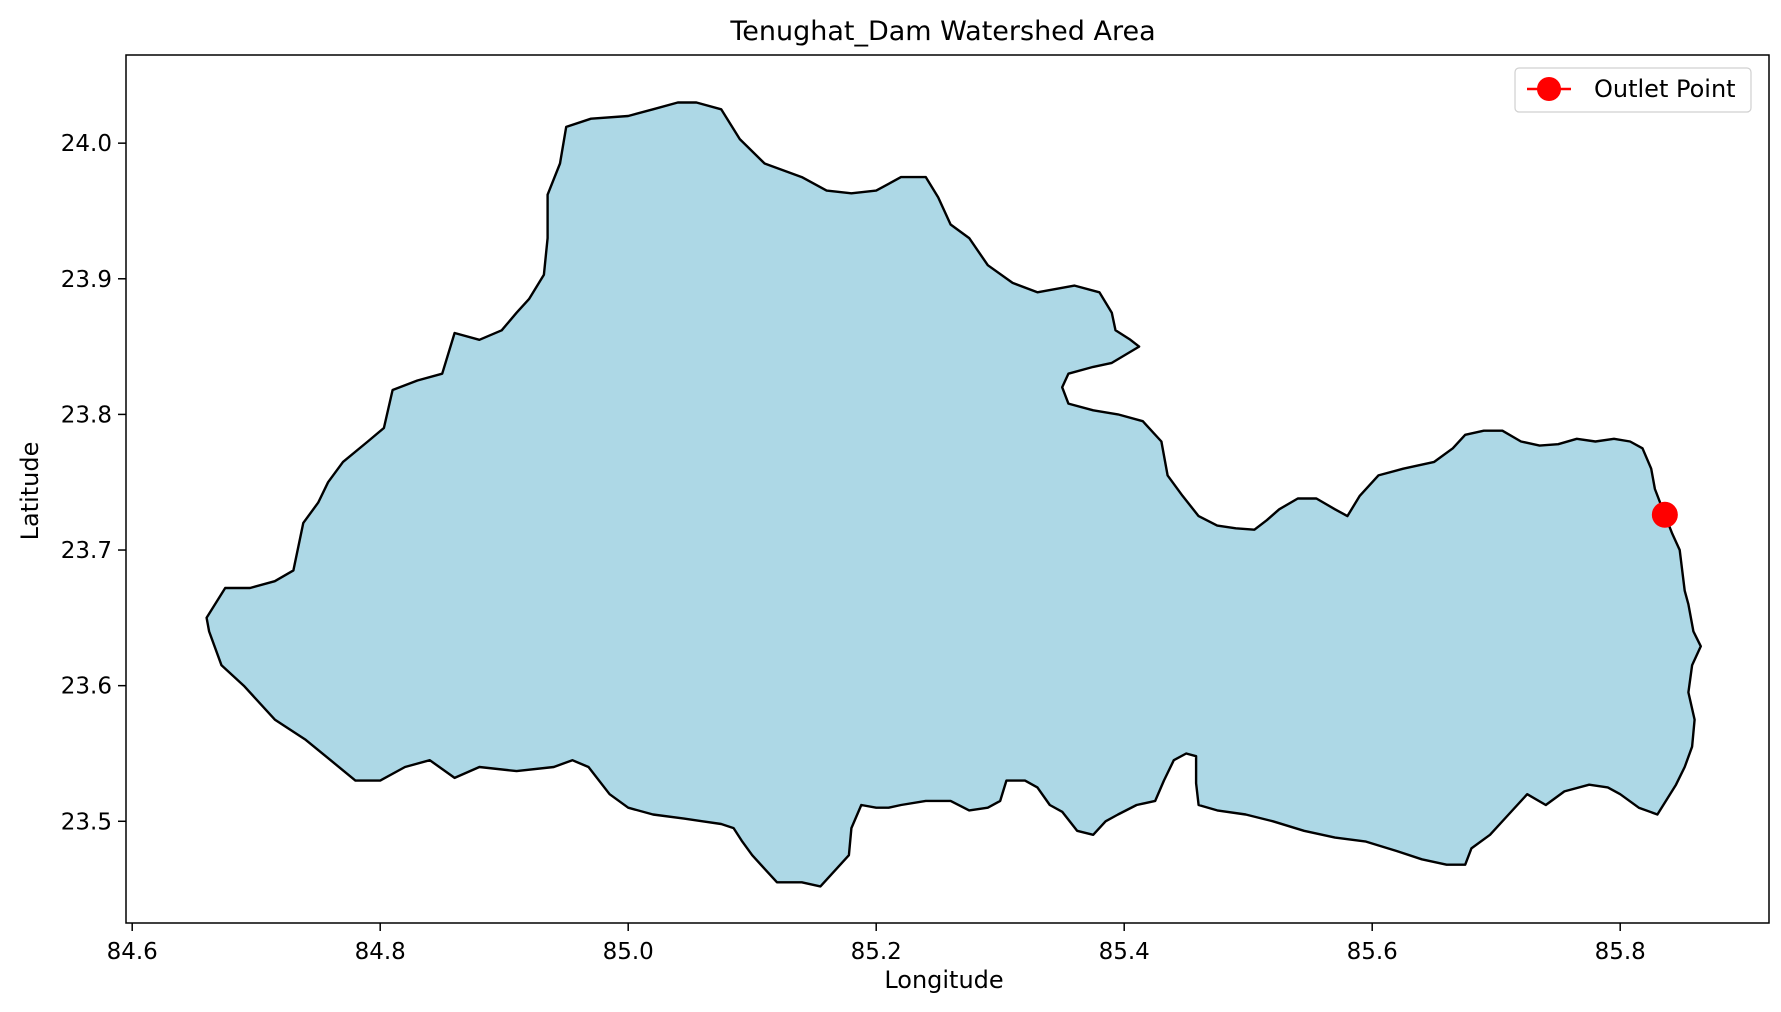  I want to click on x-tick-label: 85.8, so click(1620, 952).